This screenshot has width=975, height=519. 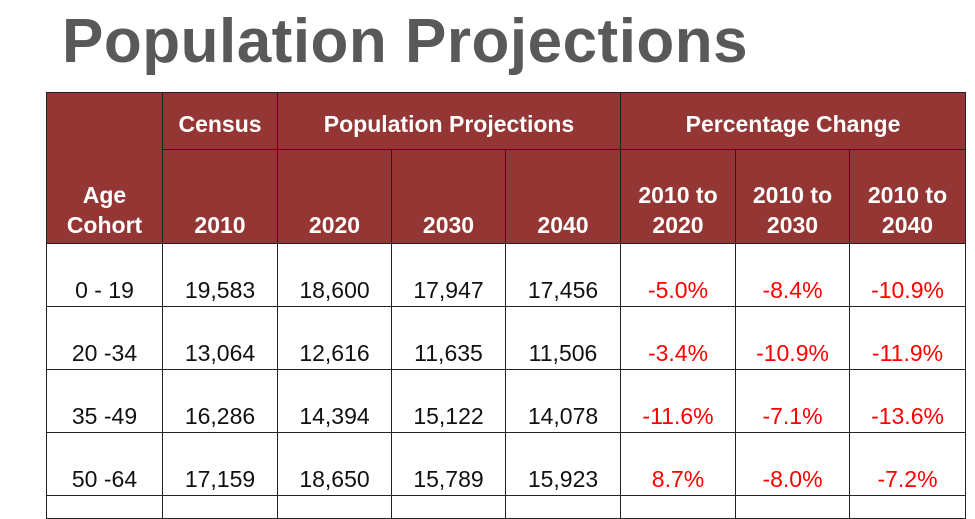 What do you see at coordinates (104, 168) in the screenshot?
I see `age-cohort-header: Age Cohort` at bounding box center [104, 168].